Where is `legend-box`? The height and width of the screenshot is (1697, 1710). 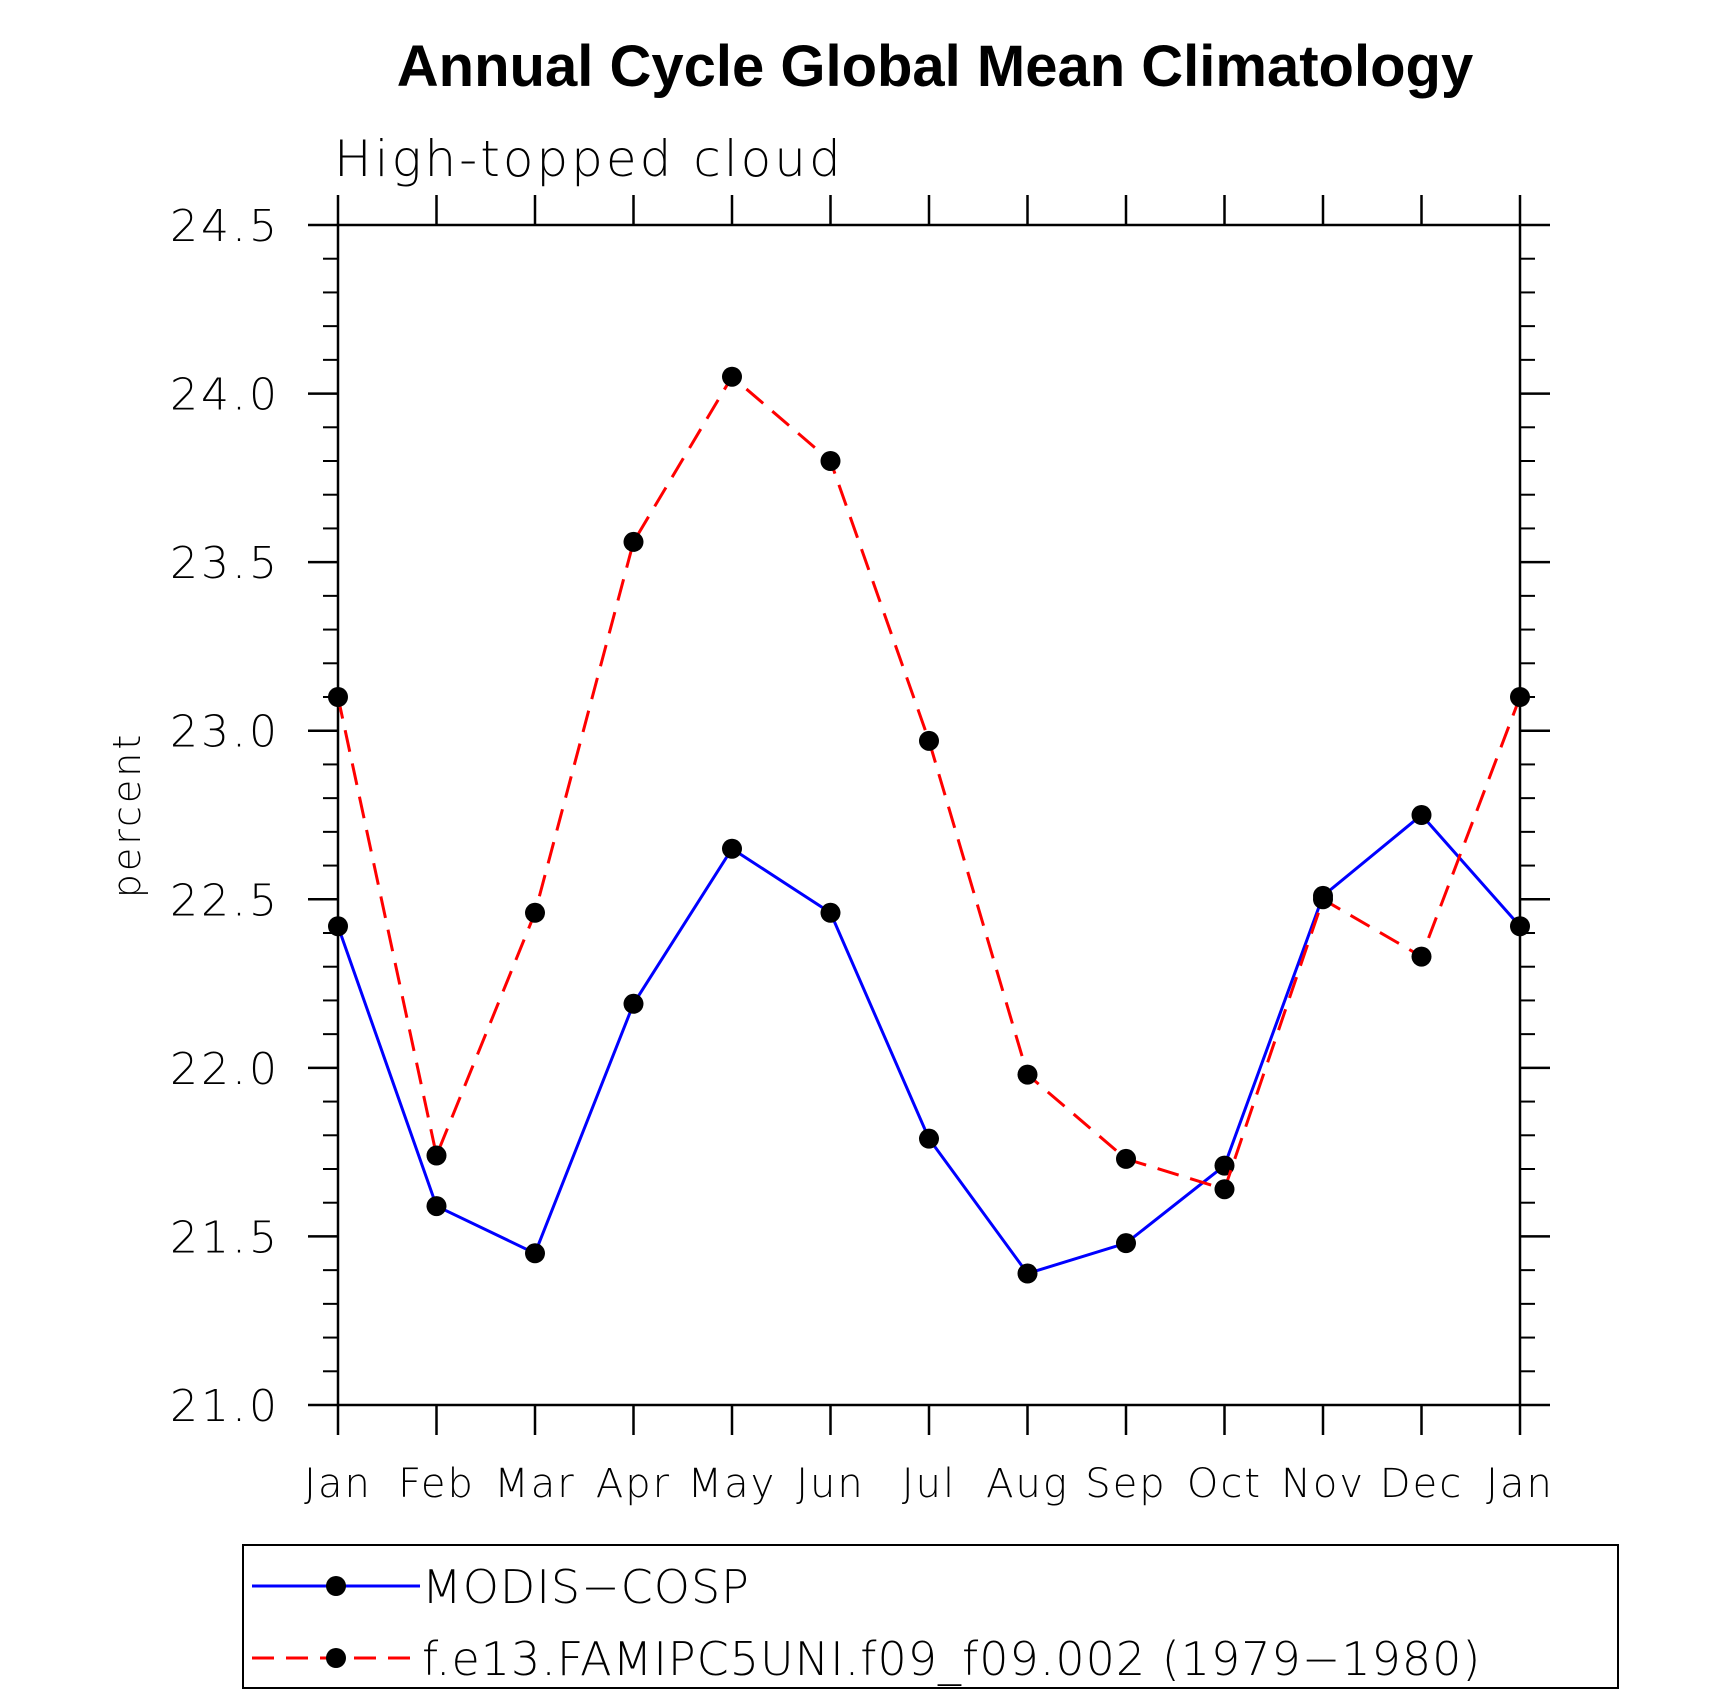 legend-box is located at coordinates (930, 1616).